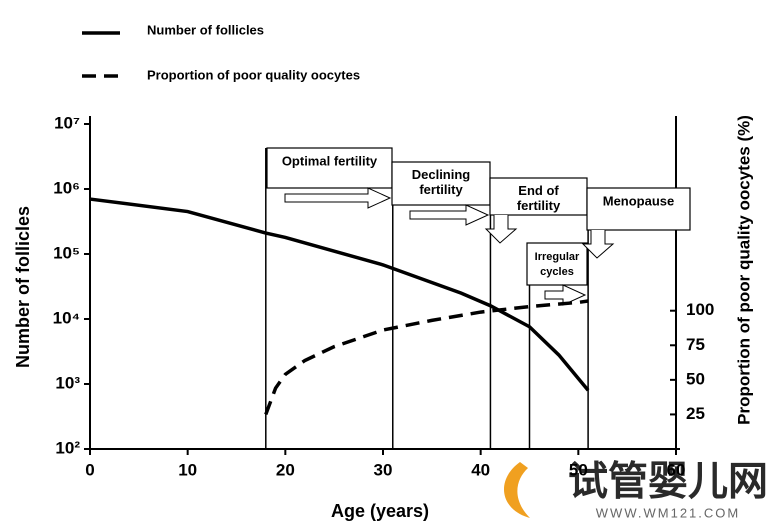 Image resolution: width=784 pixels, height=528 pixels. Describe the element at coordinates (23, 287) in the screenshot. I see `y-axis-label: Number of follicles` at that location.